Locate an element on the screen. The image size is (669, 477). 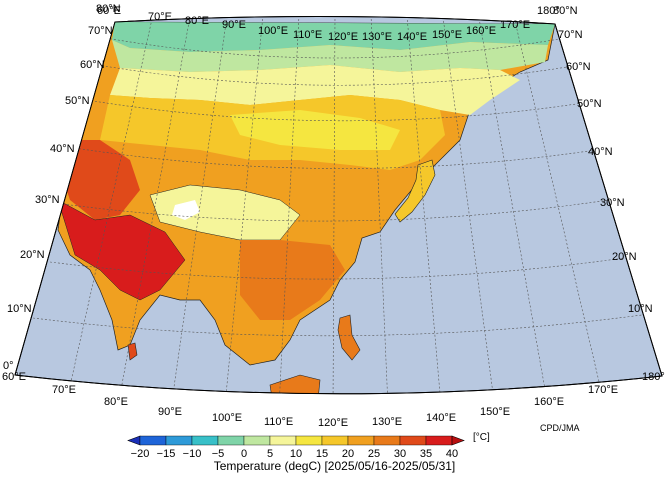
latitude-label: 0° is located at coordinates (8, 366).